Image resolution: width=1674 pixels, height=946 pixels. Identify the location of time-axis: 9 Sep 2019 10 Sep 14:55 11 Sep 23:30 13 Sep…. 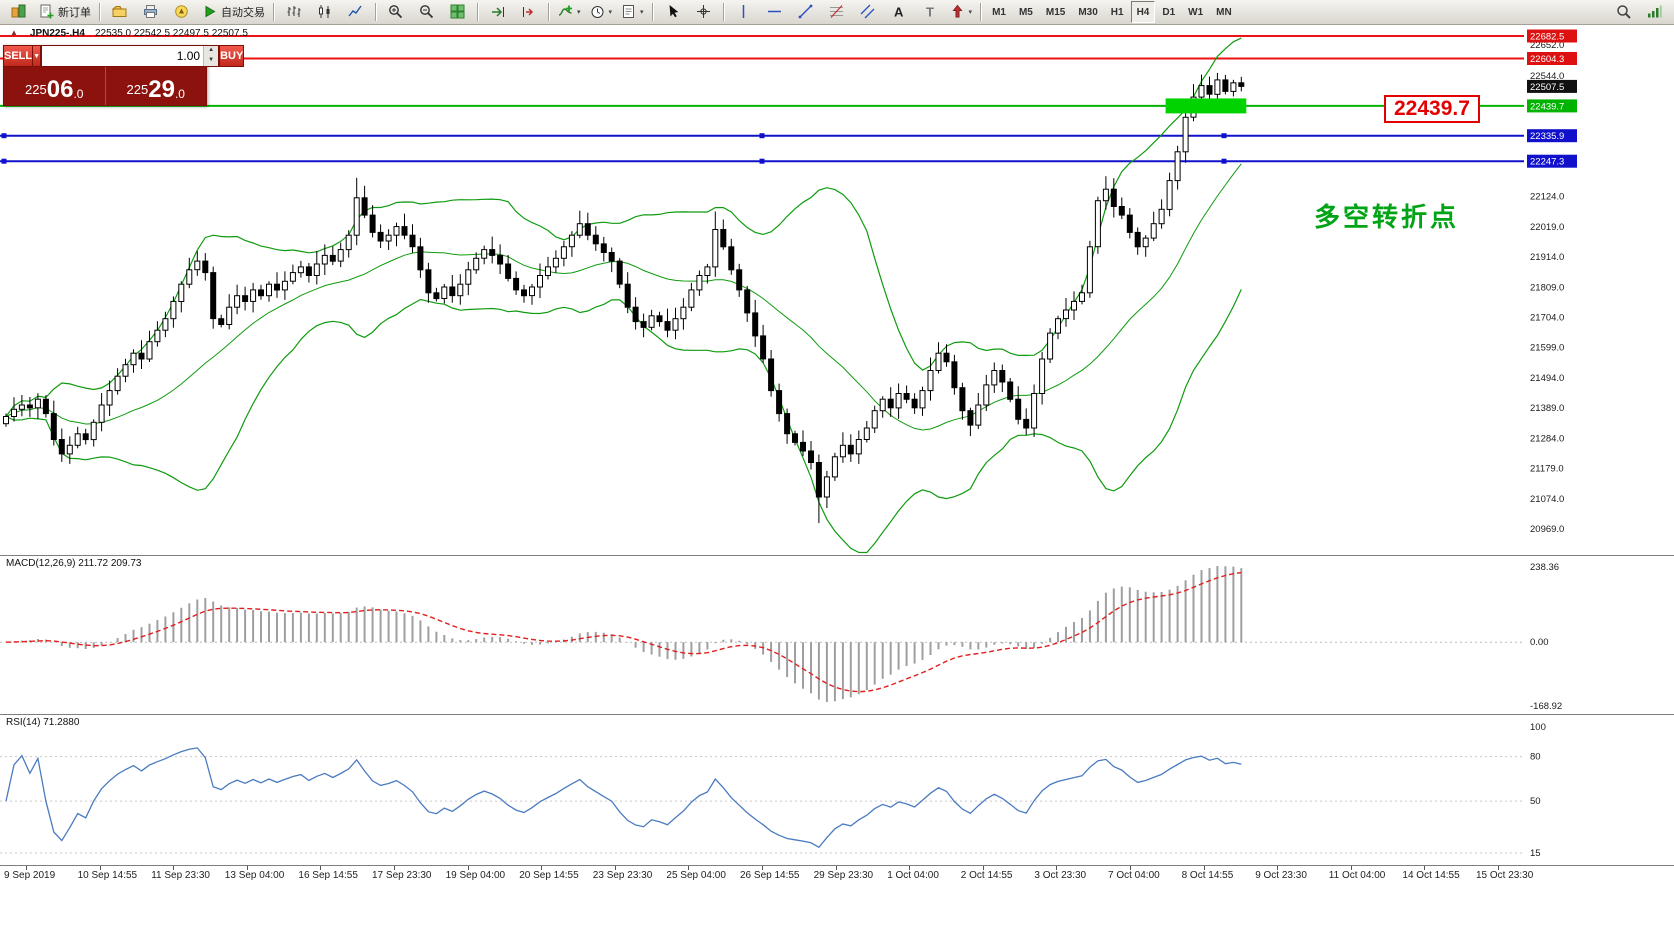
(837, 875).